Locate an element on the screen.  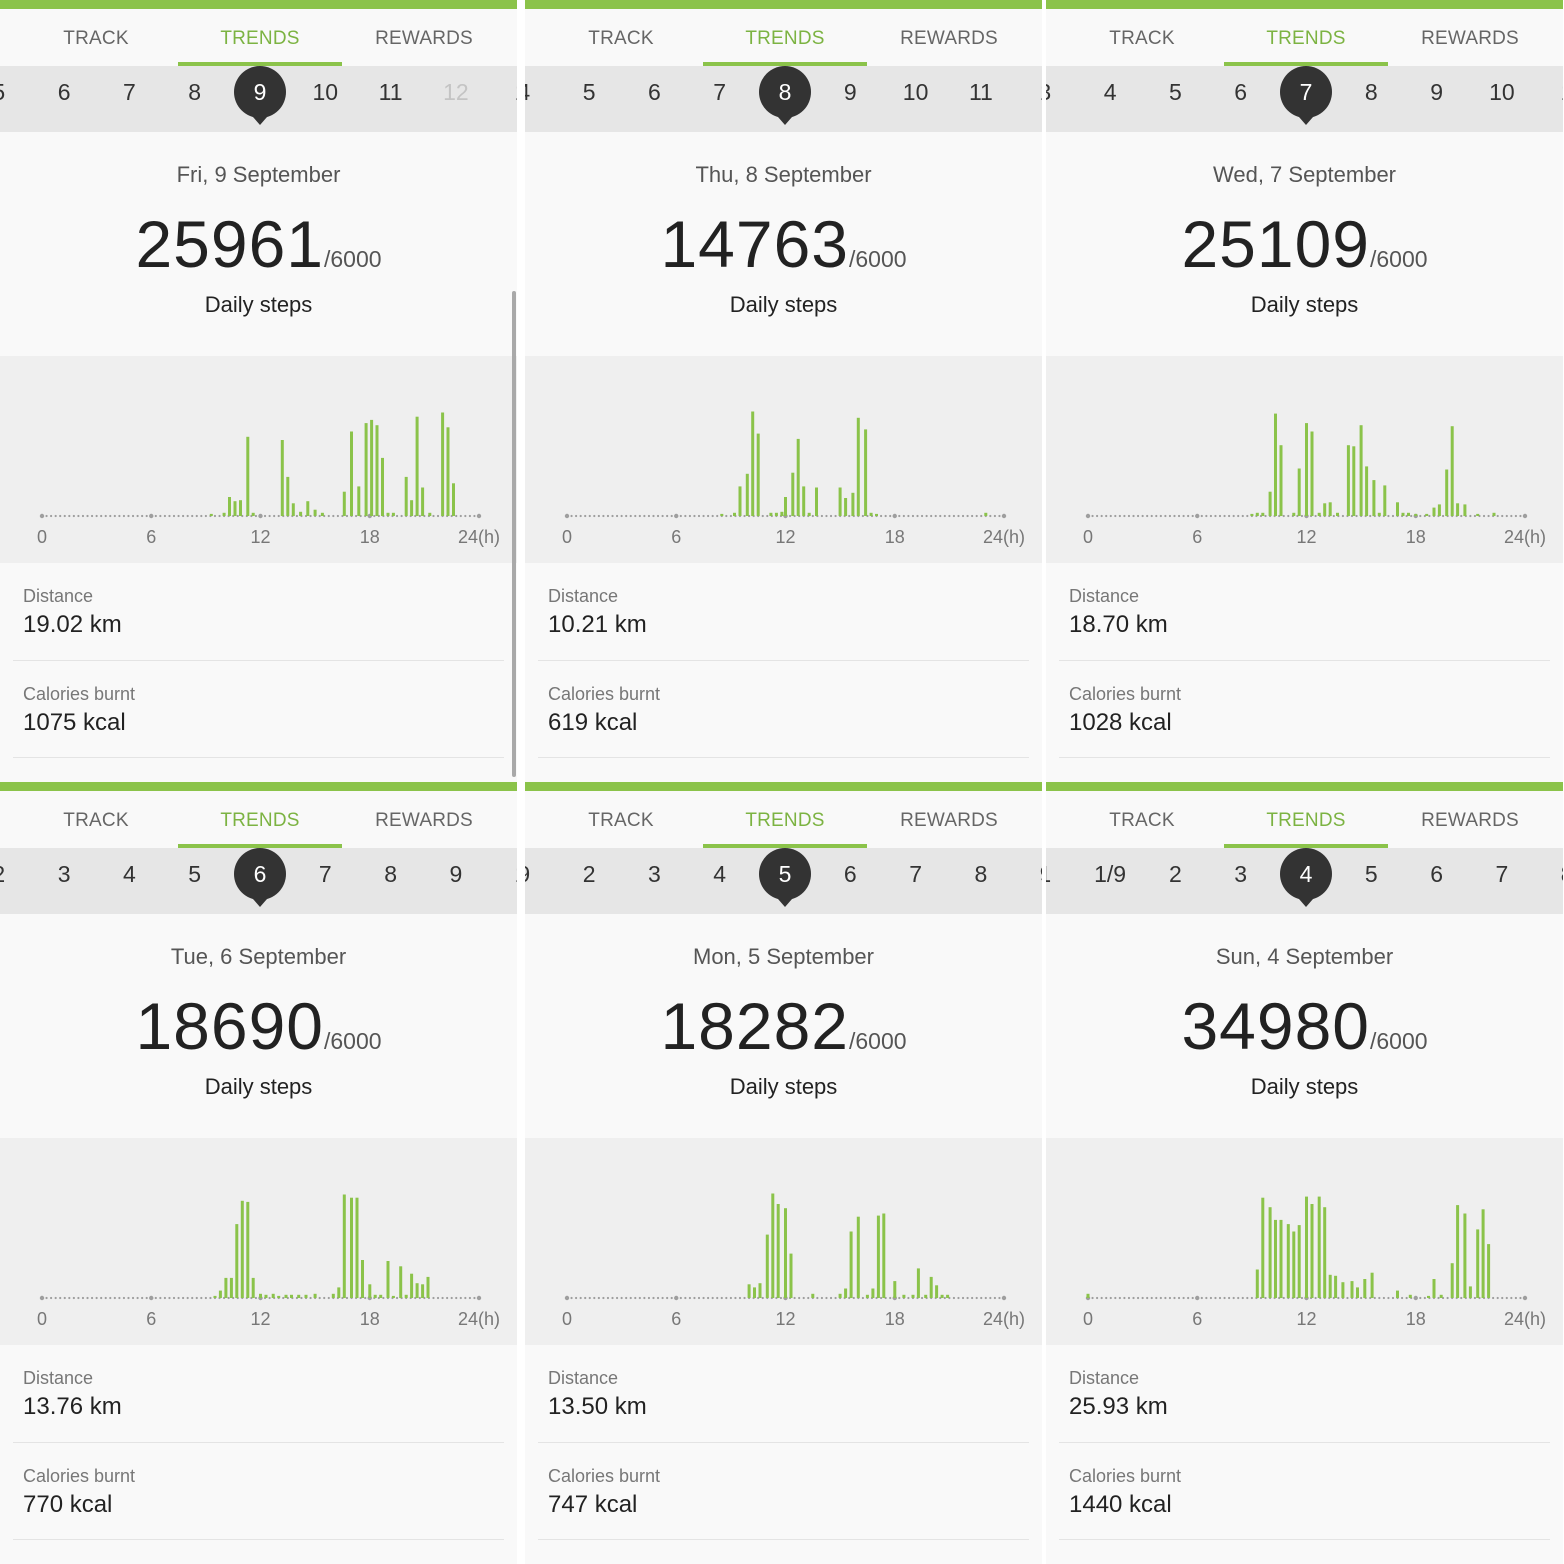
calories-label: Calories burnt is located at coordinates (604, 694).